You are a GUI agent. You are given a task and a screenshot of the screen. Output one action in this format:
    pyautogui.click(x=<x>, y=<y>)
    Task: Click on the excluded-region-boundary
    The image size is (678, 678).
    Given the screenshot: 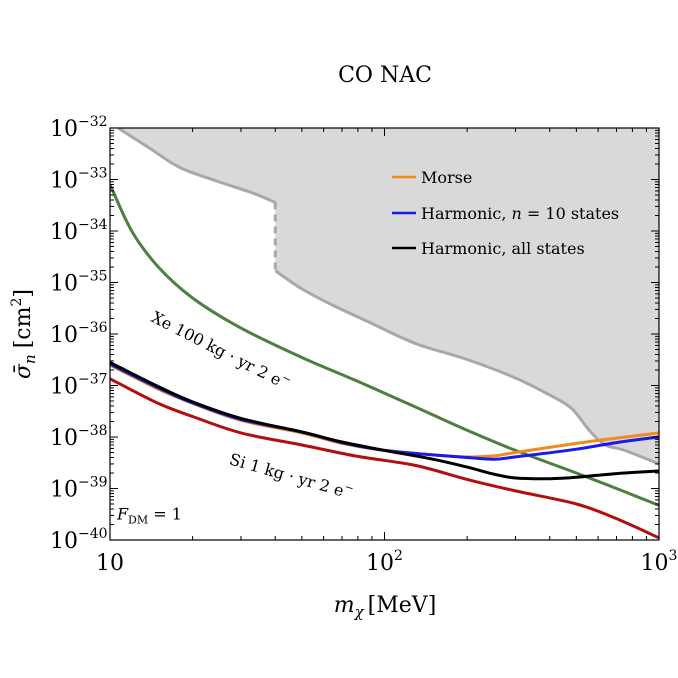 What is the action you would take?
    pyautogui.click(x=196, y=166)
    